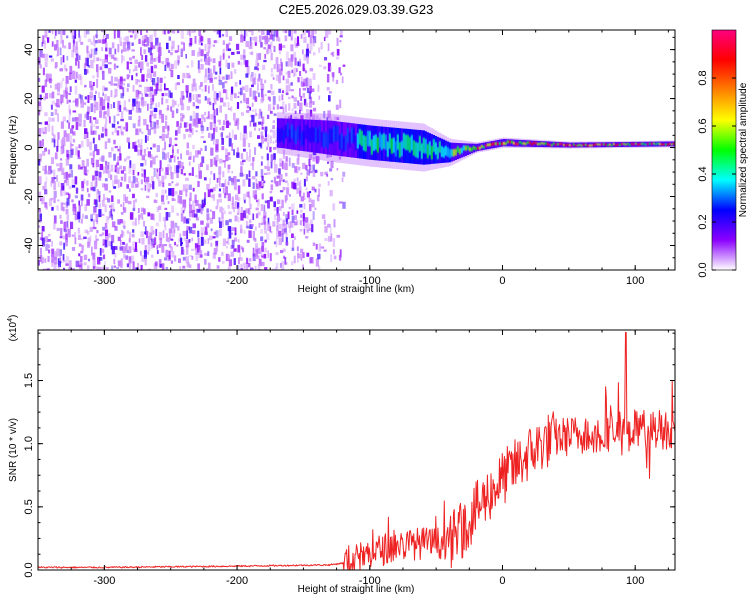  What do you see at coordinates (29, 147) in the screenshot?
I see `y-tick-label: 0` at bounding box center [29, 147].